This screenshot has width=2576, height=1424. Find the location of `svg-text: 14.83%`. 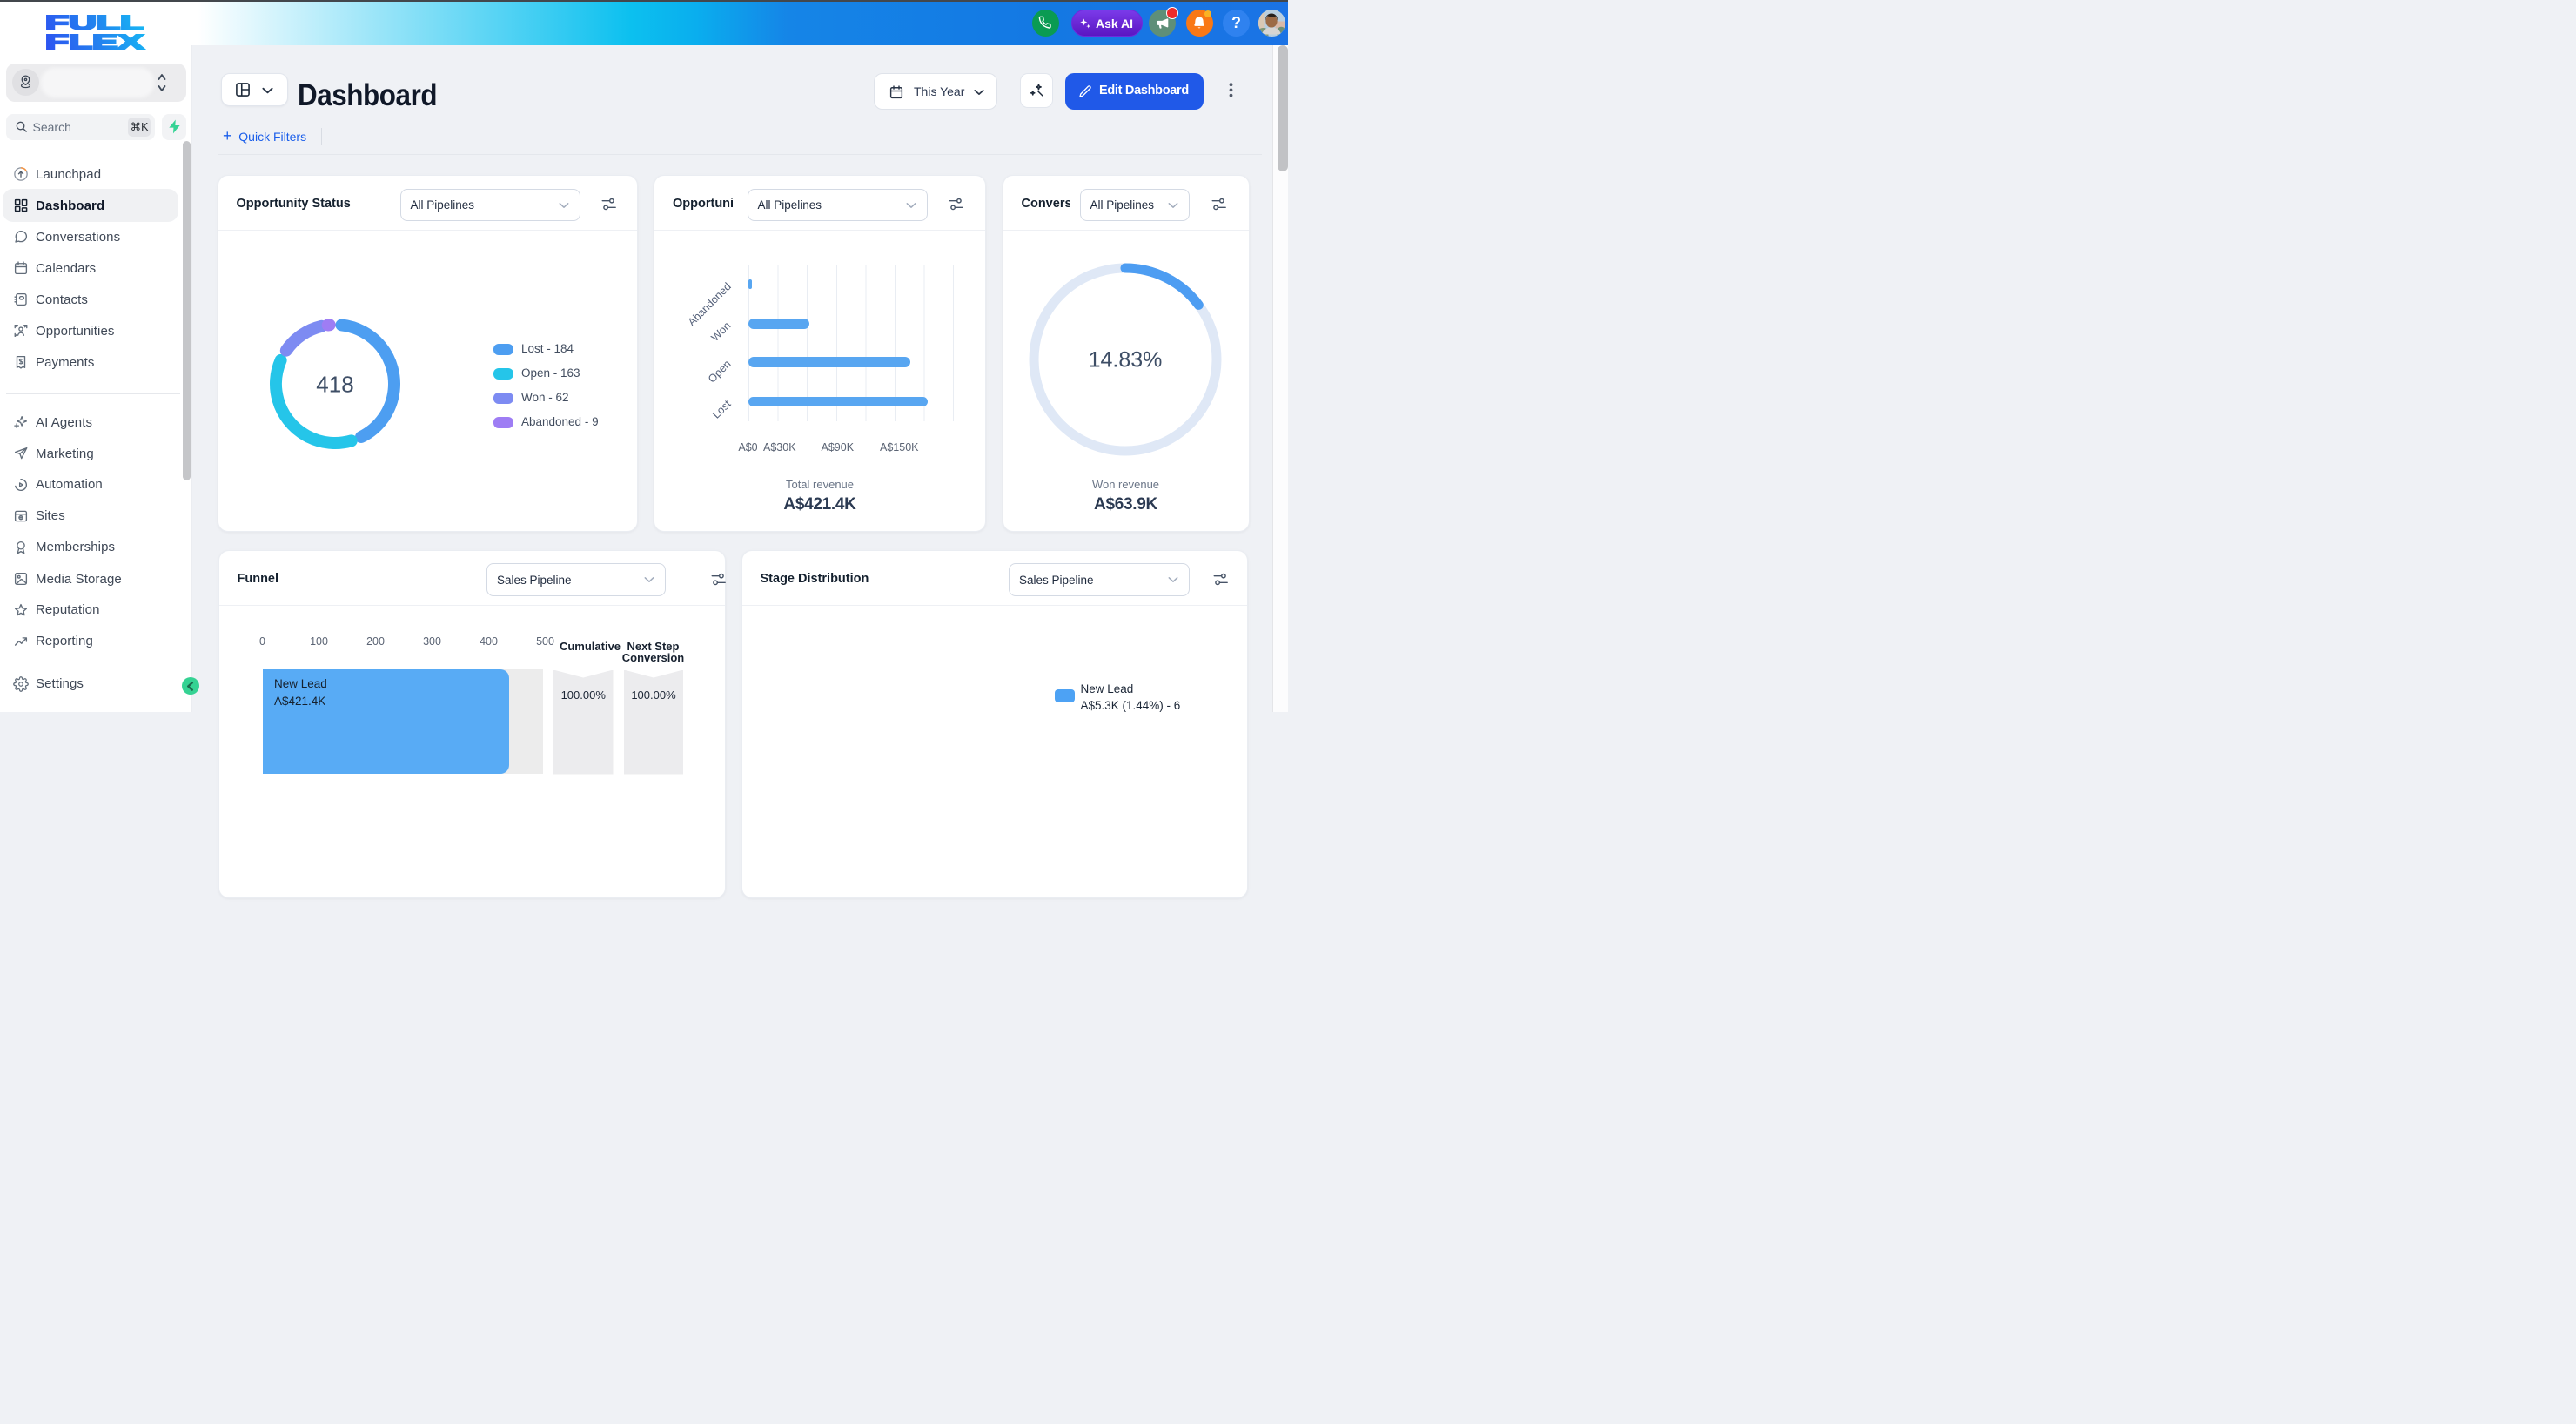

svg-text: 14.83% is located at coordinates (1126, 360).